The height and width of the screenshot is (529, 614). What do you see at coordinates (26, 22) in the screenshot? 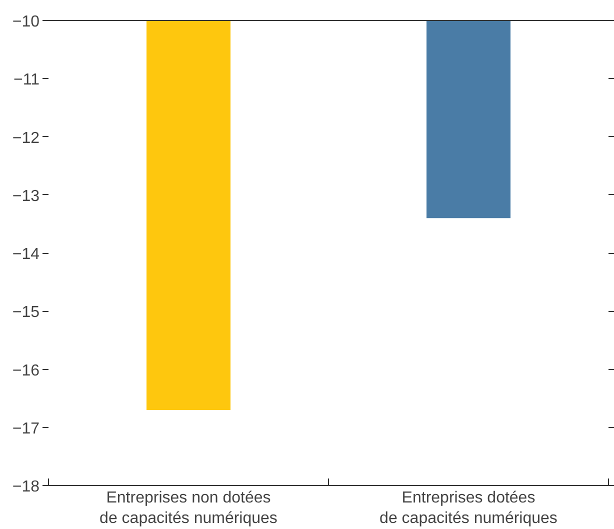
I see `y-tick-label: −10` at bounding box center [26, 22].